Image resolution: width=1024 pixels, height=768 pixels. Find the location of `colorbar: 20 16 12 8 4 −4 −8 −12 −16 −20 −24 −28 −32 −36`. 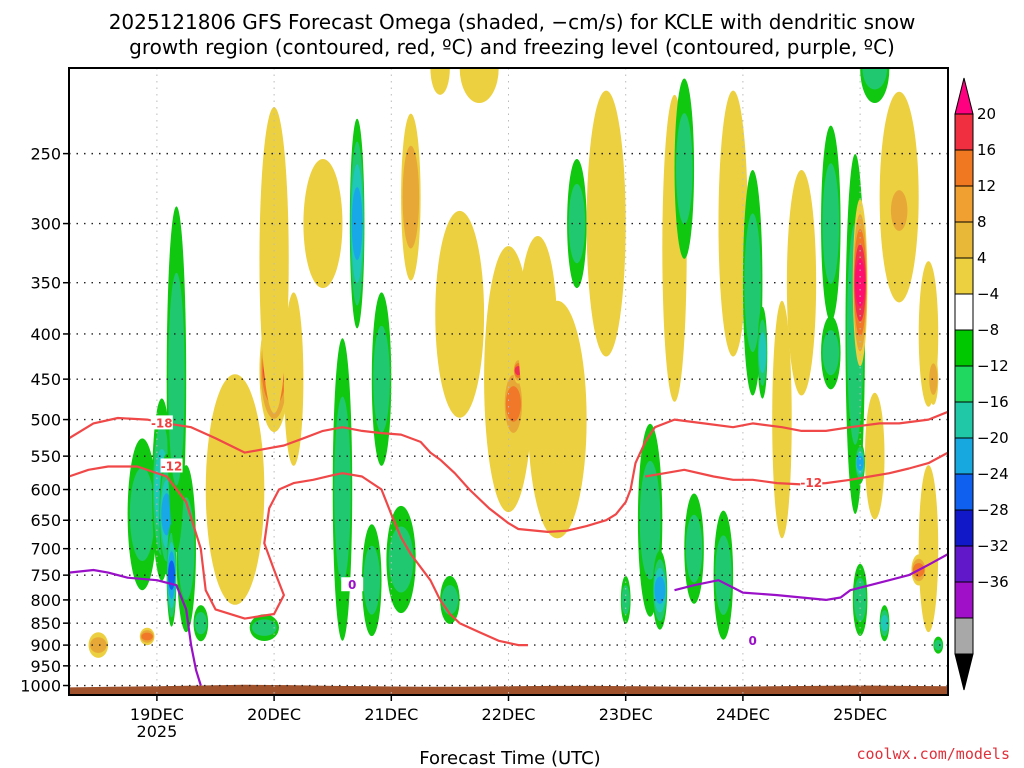

colorbar: 20 16 12 8 4 −4 −8 −12 −16 −20 −24 −28 −32 −36 is located at coordinates (981, 384).